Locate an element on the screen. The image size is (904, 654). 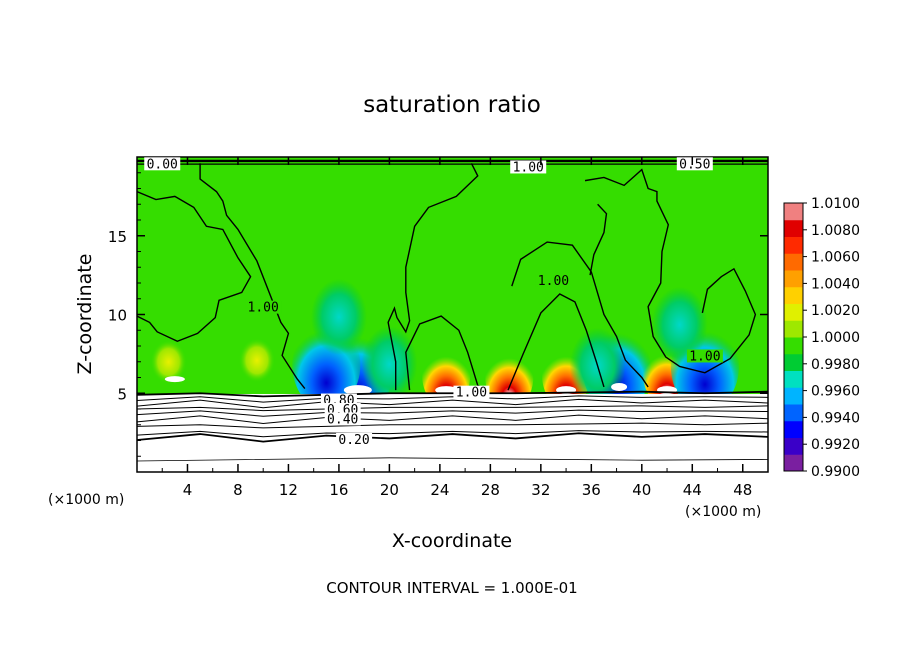
colorbar-label: 0.9920 is located at coordinates (835, 445).